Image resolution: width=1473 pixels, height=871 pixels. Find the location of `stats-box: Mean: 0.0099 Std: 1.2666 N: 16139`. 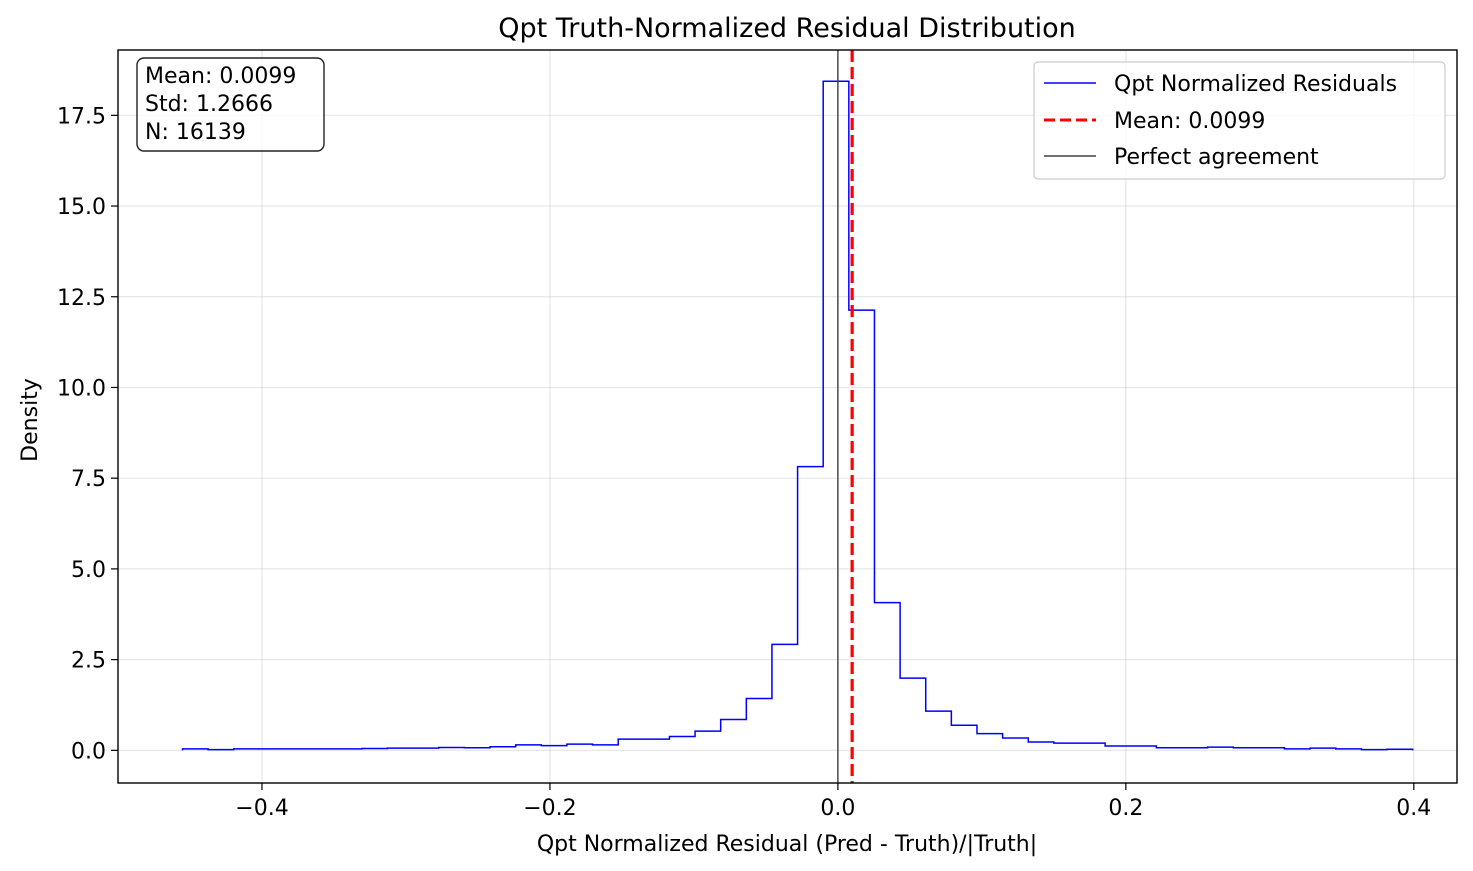

stats-box: Mean: 0.0099 Std: 1.2666 N: 16139 is located at coordinates (230, 104).